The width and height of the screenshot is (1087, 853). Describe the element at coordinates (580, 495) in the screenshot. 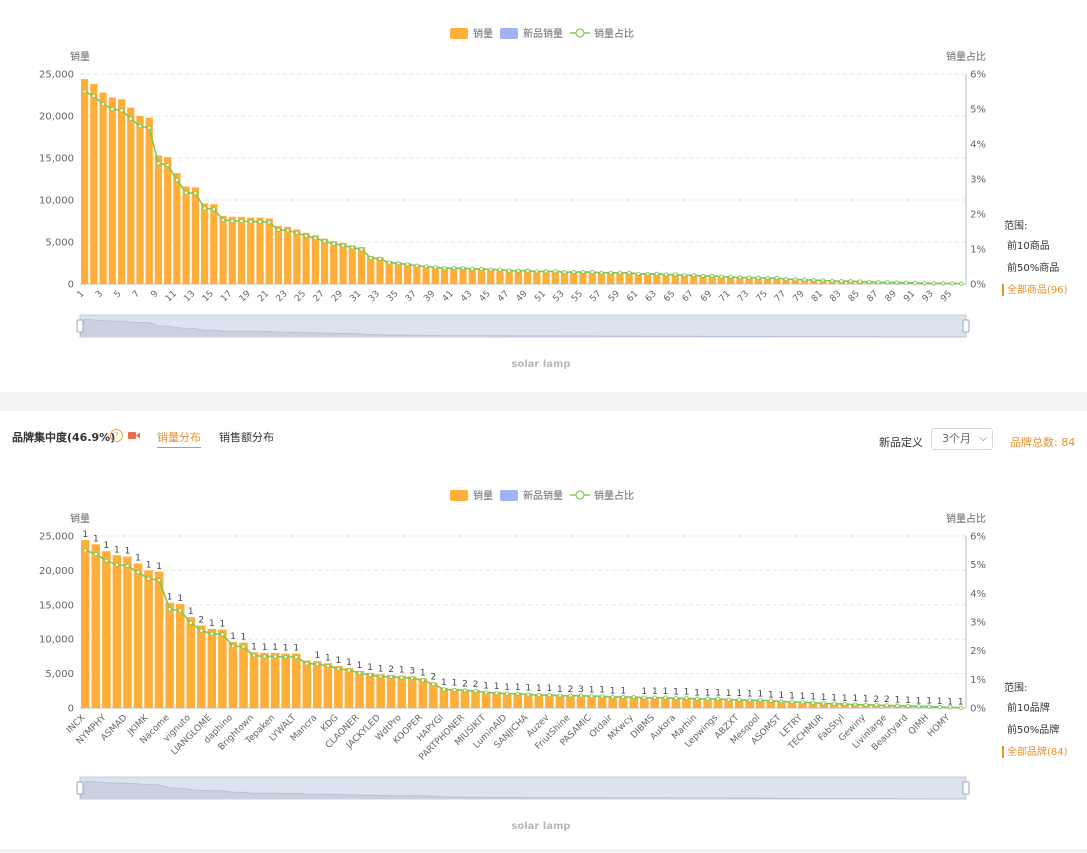

I see `legend-share-marker` at that location.